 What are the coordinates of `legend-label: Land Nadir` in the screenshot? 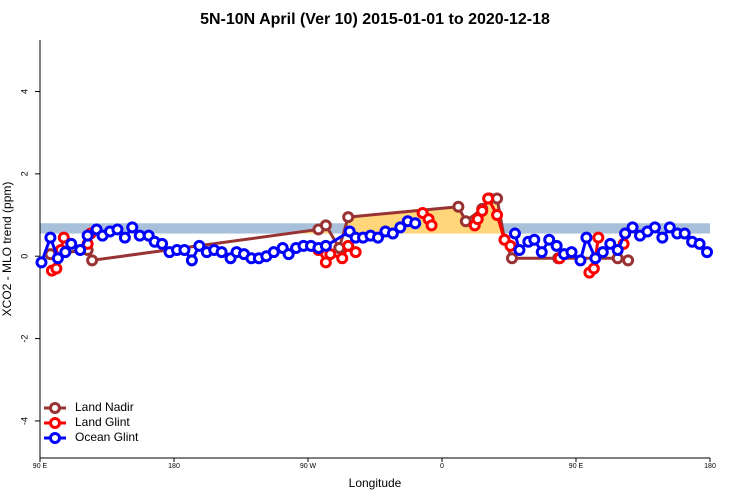 It's located at (104, 407).